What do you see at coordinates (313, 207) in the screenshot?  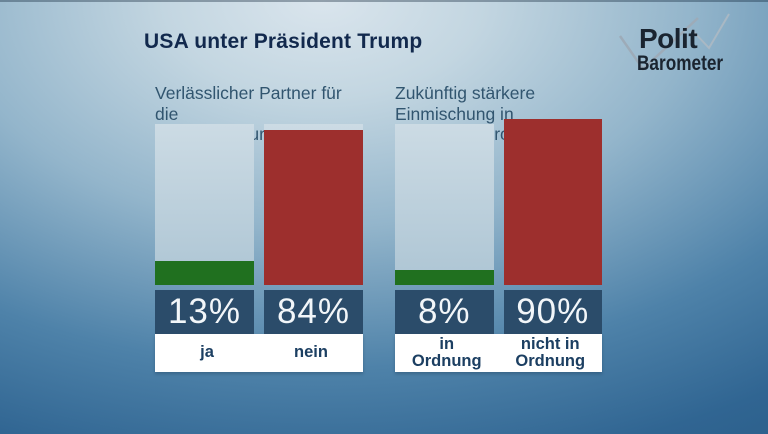 I see `bar-nein` at bounding box center [313, 207].